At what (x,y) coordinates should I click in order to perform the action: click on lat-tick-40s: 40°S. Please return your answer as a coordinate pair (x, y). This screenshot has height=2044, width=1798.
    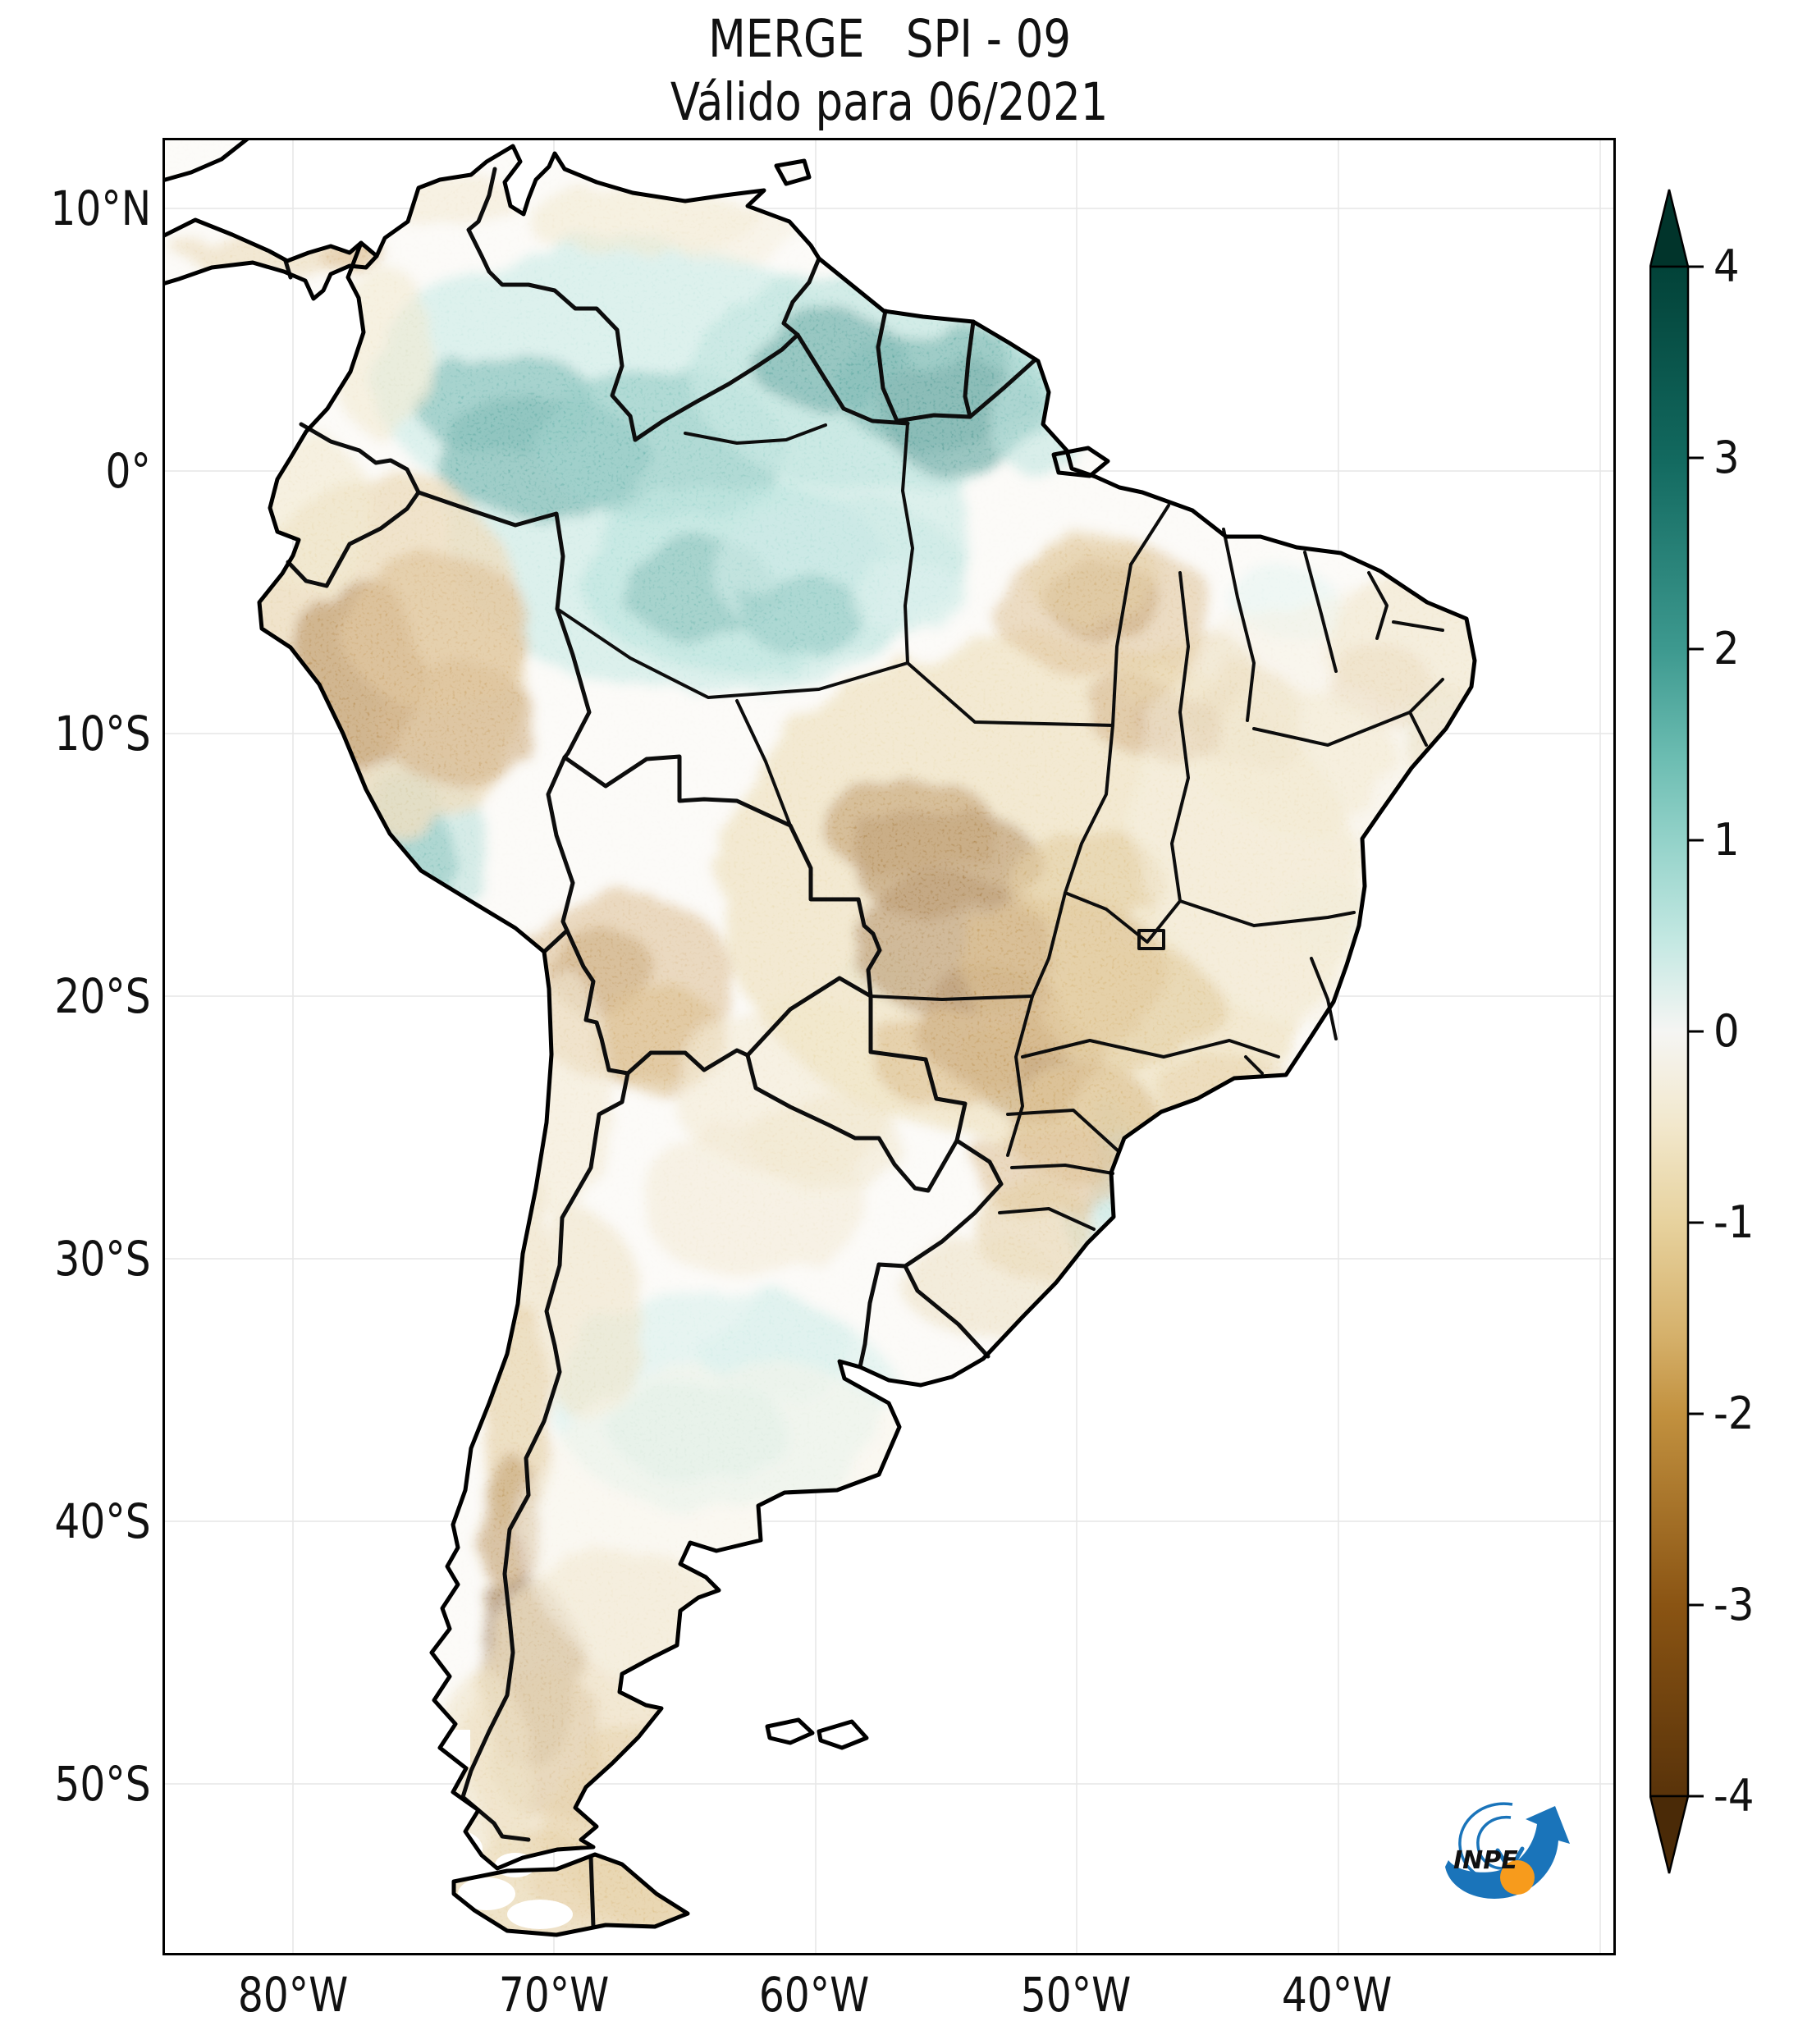
    Looking at the image, I should click on (102, 1521).